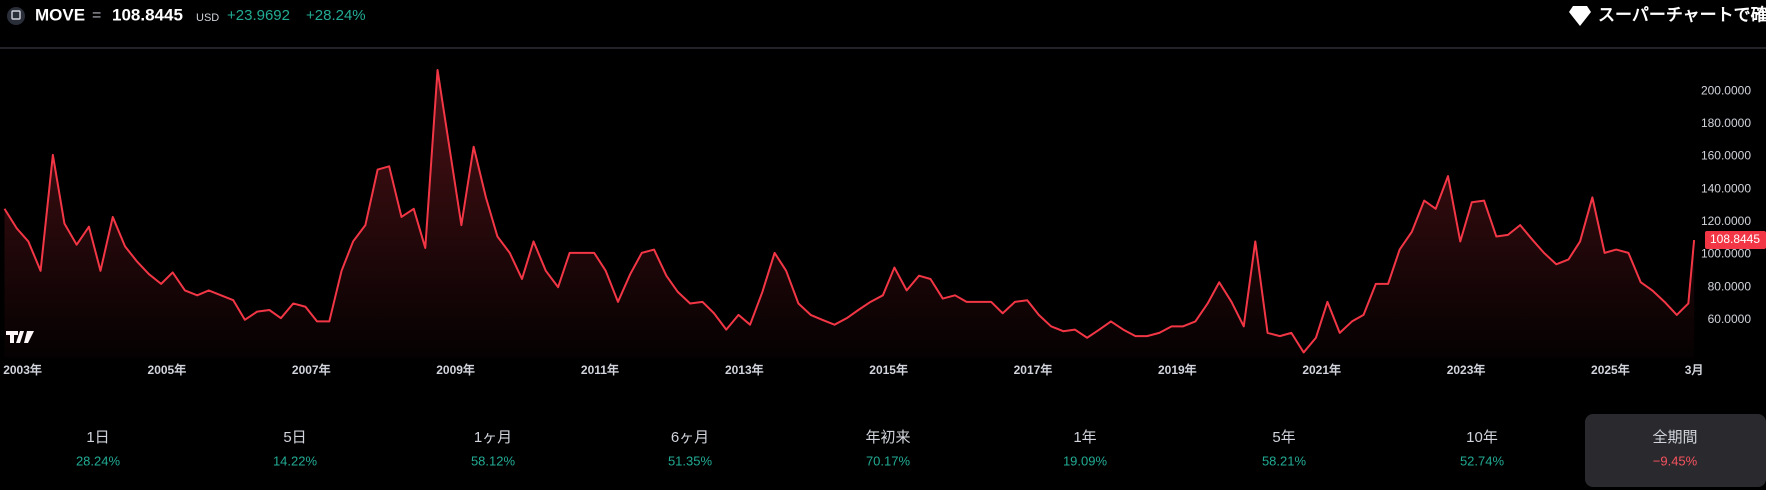 The width and height of the screenshot is (1766, 490). Describe the element at coordinates (690, 460) in the screenshot. I see `period-value: 51.35%` at that location.